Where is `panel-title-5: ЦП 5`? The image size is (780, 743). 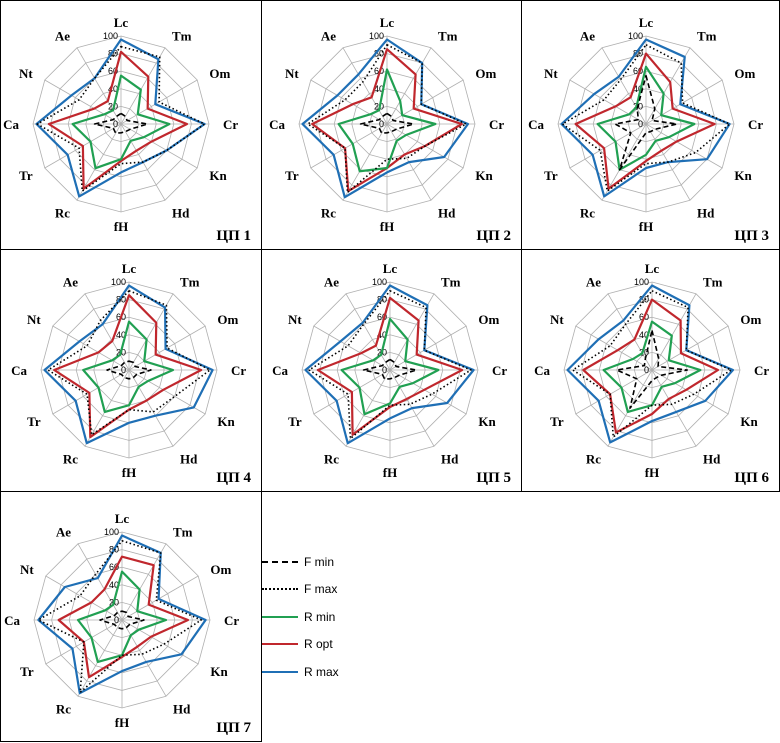
panel-title-5: ЦП 5 is located at coordinates (493, 478).